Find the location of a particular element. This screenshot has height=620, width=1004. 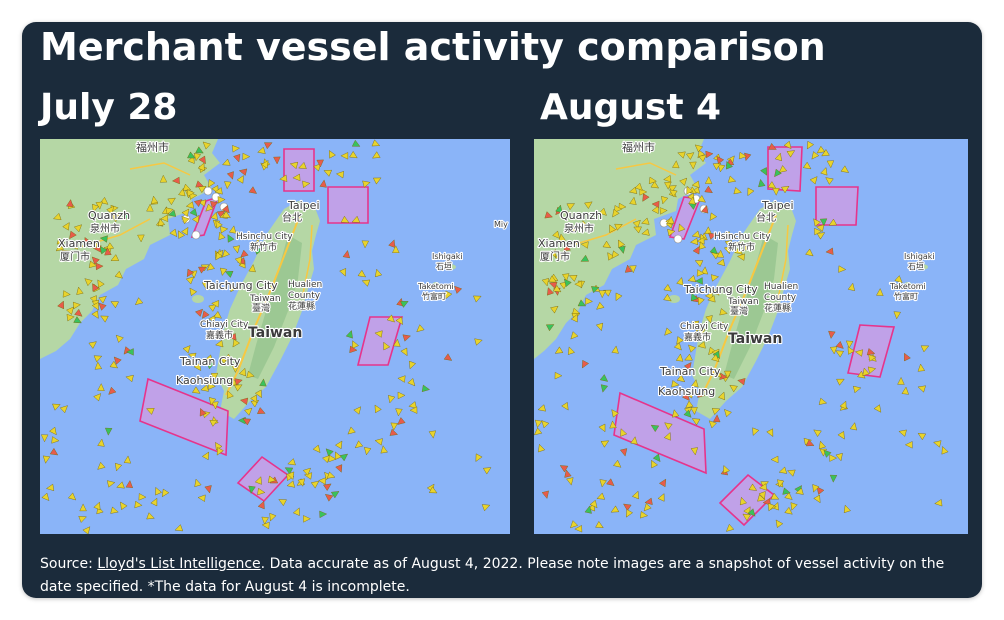

label-hsinchu-cn: 新竹市 is located at coordinates (741, 247).